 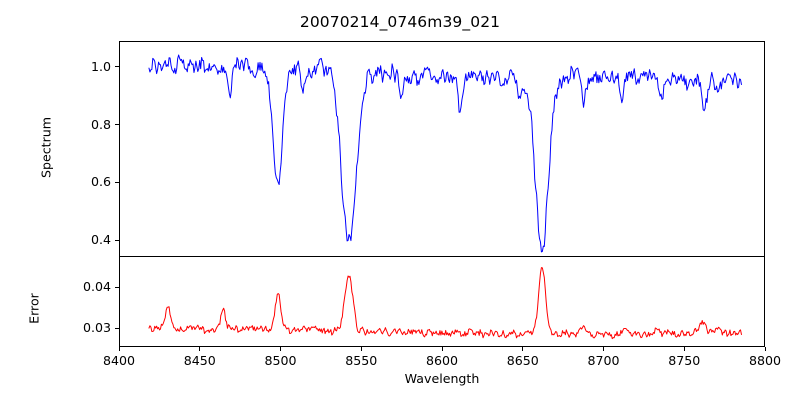 What do you see at coordinates (442, 360) in the screenshot?
I see `x-tick-label: 8600` at bounding box center [442, 360].